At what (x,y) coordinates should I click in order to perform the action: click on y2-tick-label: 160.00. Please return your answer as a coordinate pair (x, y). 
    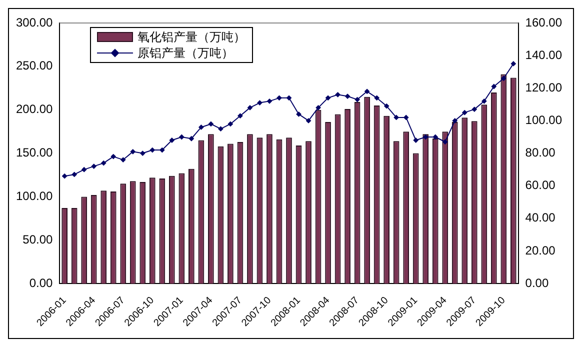
    Looking at the image, I should click on (543, 22).